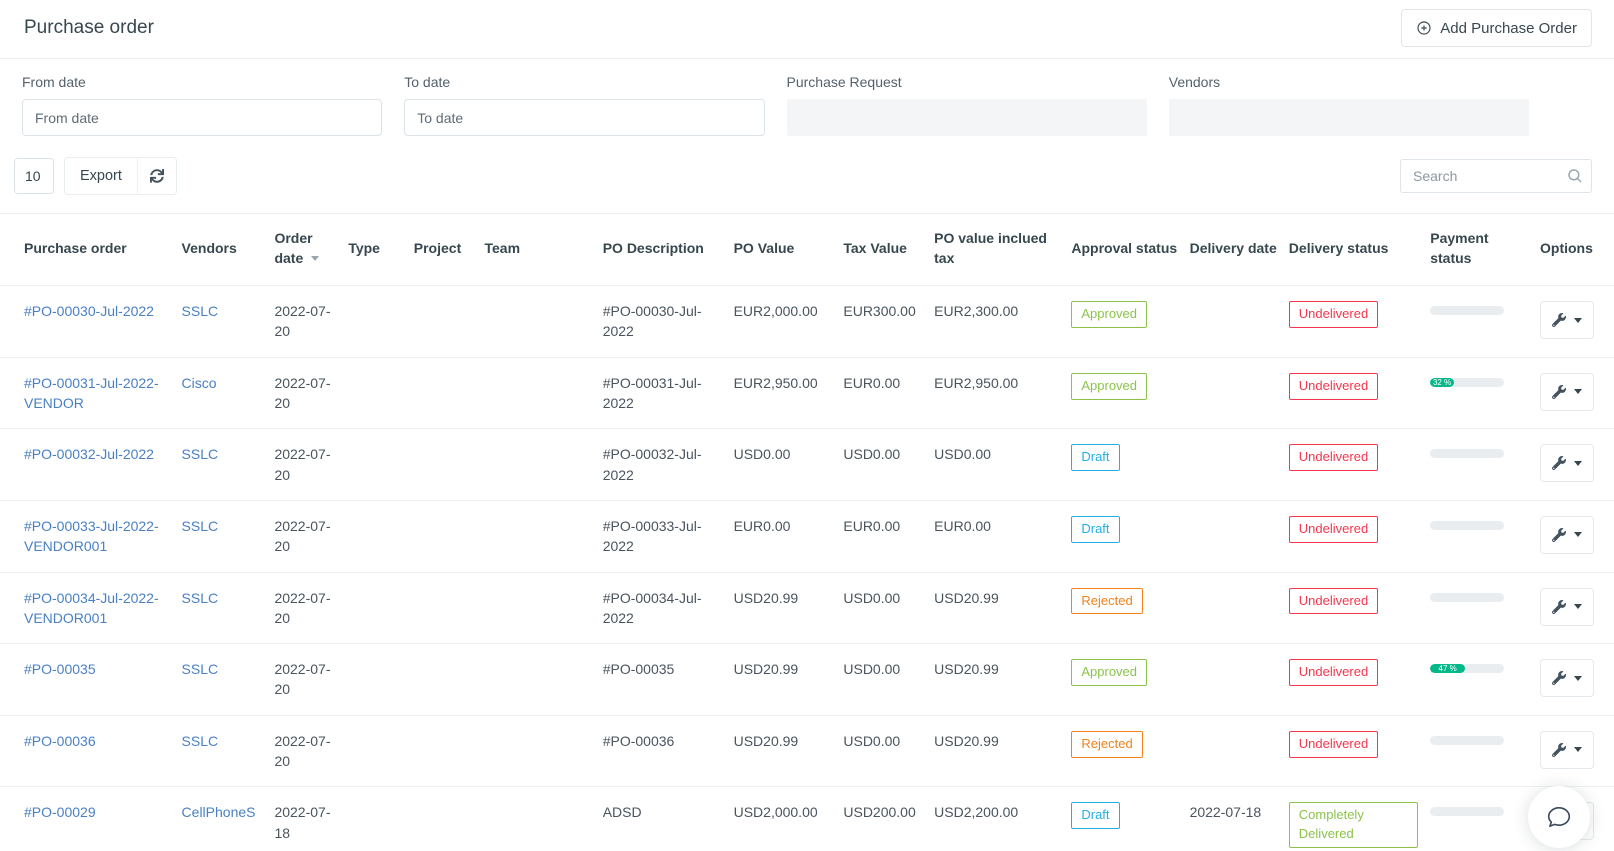  Describe the element at coordinates (1467, 382) in the screenshot. I see `payment-progress-bar: 32 %` at that location.